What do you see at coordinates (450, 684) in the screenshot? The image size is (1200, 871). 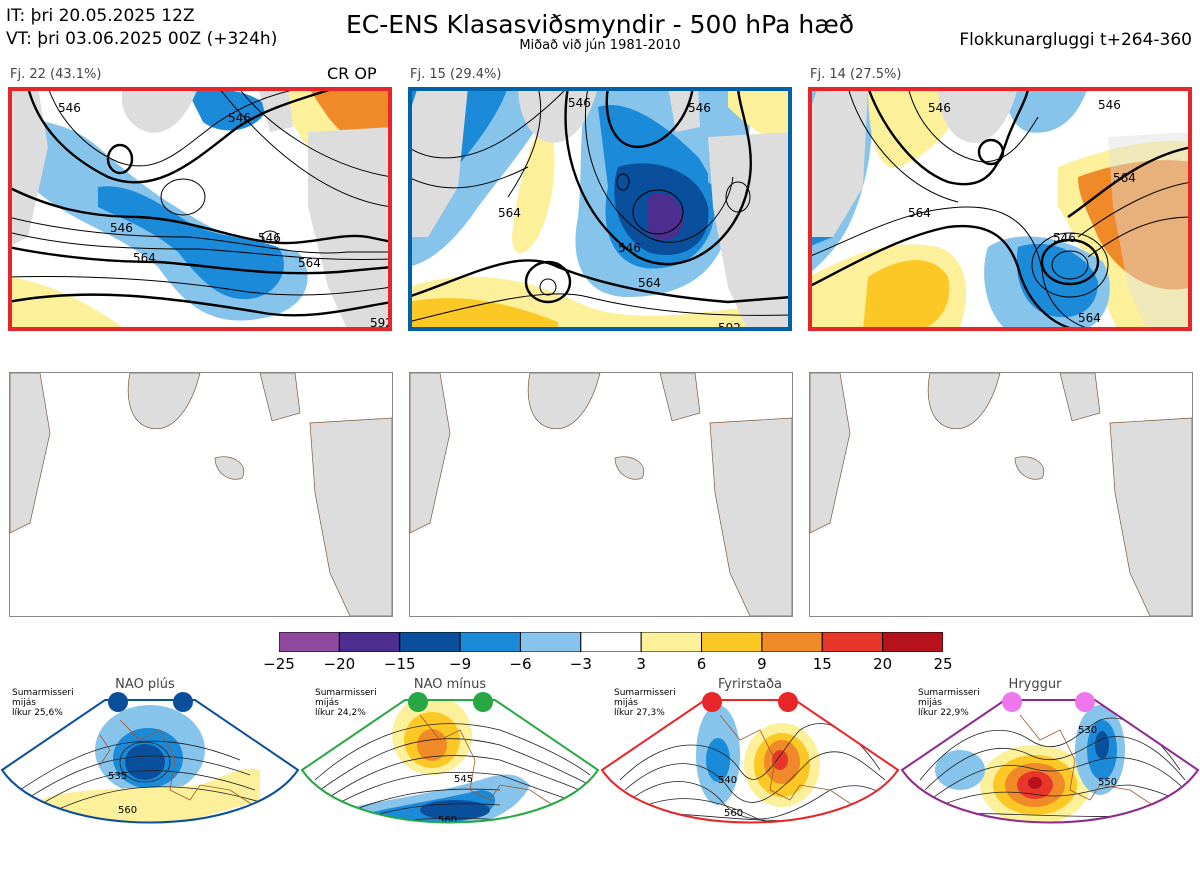 I see `regime-2-name: NAO mínus` at bounding box center [450, 684].